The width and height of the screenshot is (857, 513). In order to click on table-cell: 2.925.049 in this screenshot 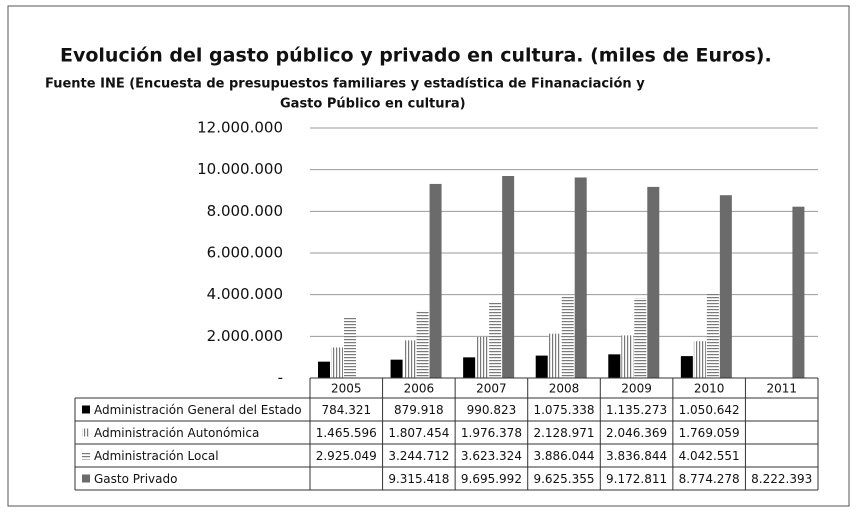, I will do `click(346, 456)`.